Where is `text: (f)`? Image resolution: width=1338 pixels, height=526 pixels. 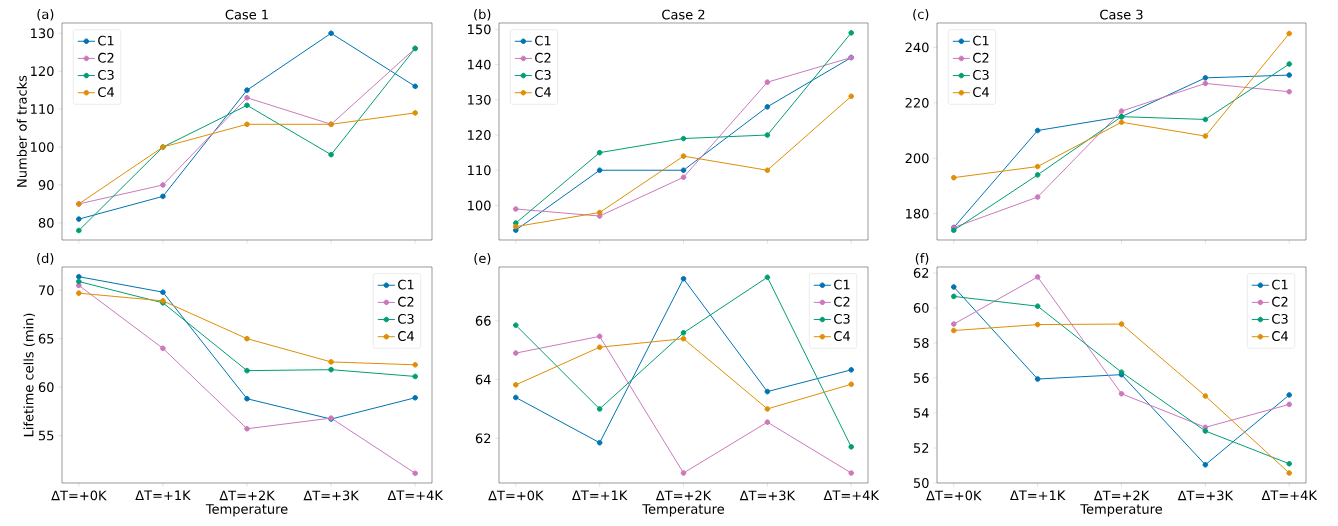 text: (f) is located at coordinates (922, 259).